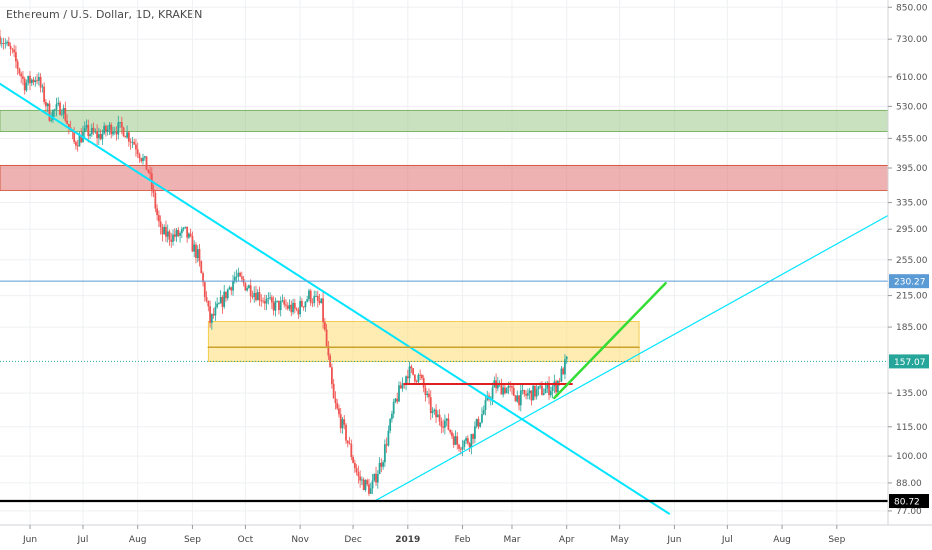  Describe the element at coordinates (246, 540) in the screenshot. I see `time-tick-label: Oct` at that location.